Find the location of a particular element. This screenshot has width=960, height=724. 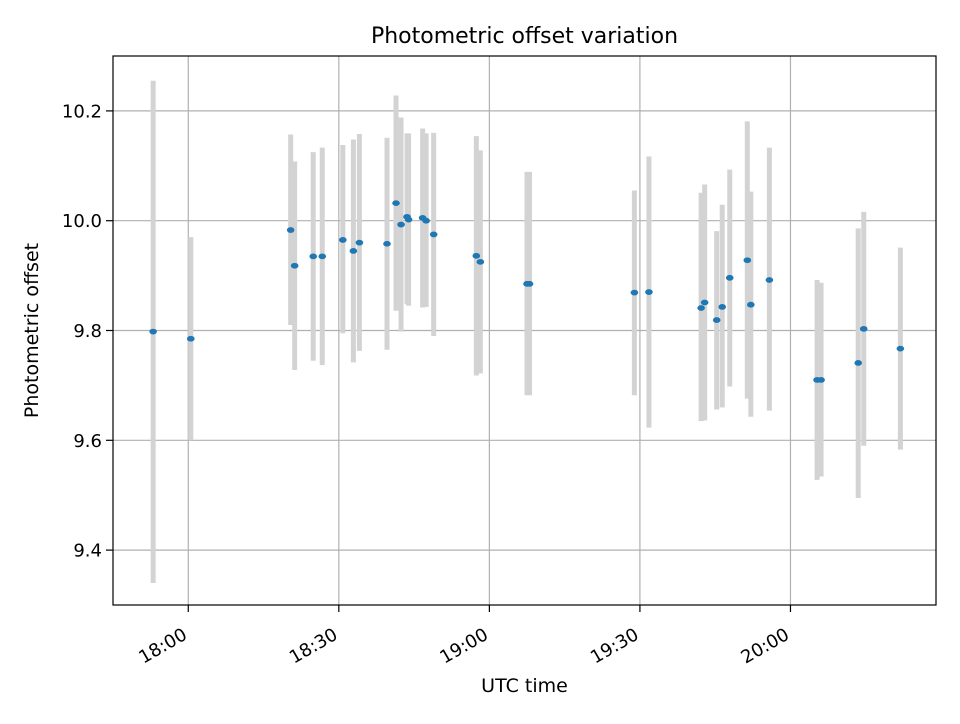

y-tick-label: 9.4 is located at coordinates (87, 551).